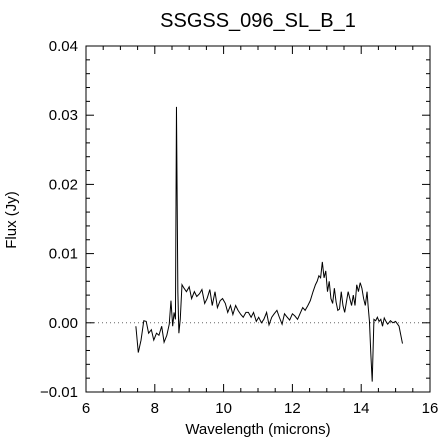 This screenshot has width=440, height=442. I want to click on y-tick-label: 0.03, so click(63, 115).